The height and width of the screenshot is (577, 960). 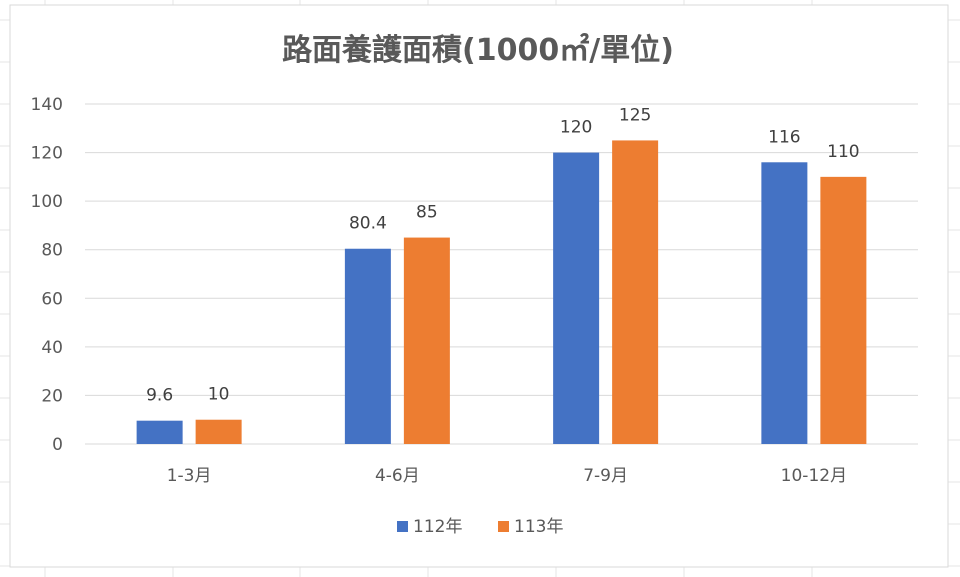 I want to click on data-label: 10, so click(x=219, y=395).